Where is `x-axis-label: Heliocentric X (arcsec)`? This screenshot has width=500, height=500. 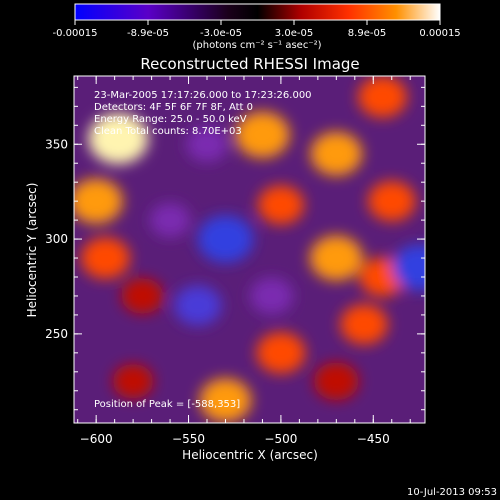 x-axis-label: Heliocentric X (arcsec) is located at coordinates (250, 455).